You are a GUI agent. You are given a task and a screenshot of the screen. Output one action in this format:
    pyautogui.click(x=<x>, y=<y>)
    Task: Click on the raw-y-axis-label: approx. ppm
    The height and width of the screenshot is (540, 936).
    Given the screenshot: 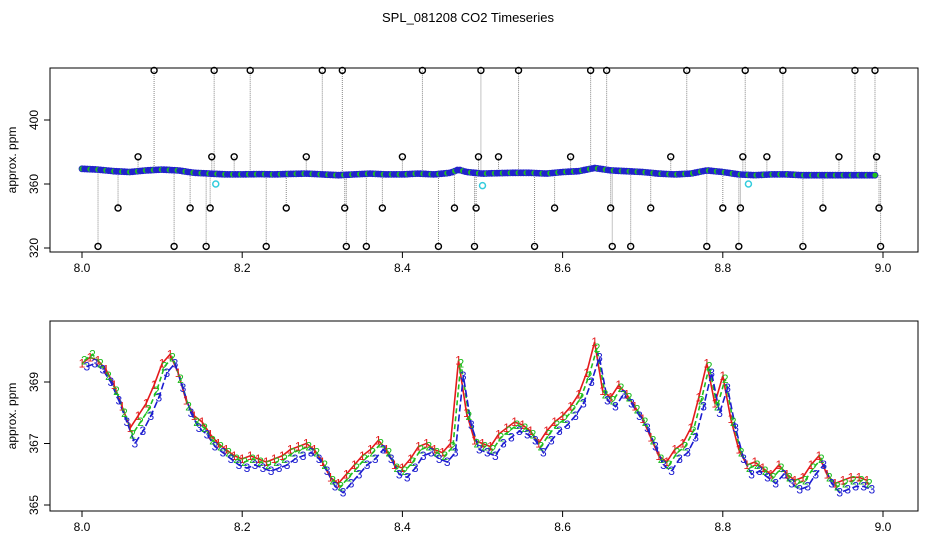 What is the action you would take?
    pyautogui.click(x=12, y=160)
    